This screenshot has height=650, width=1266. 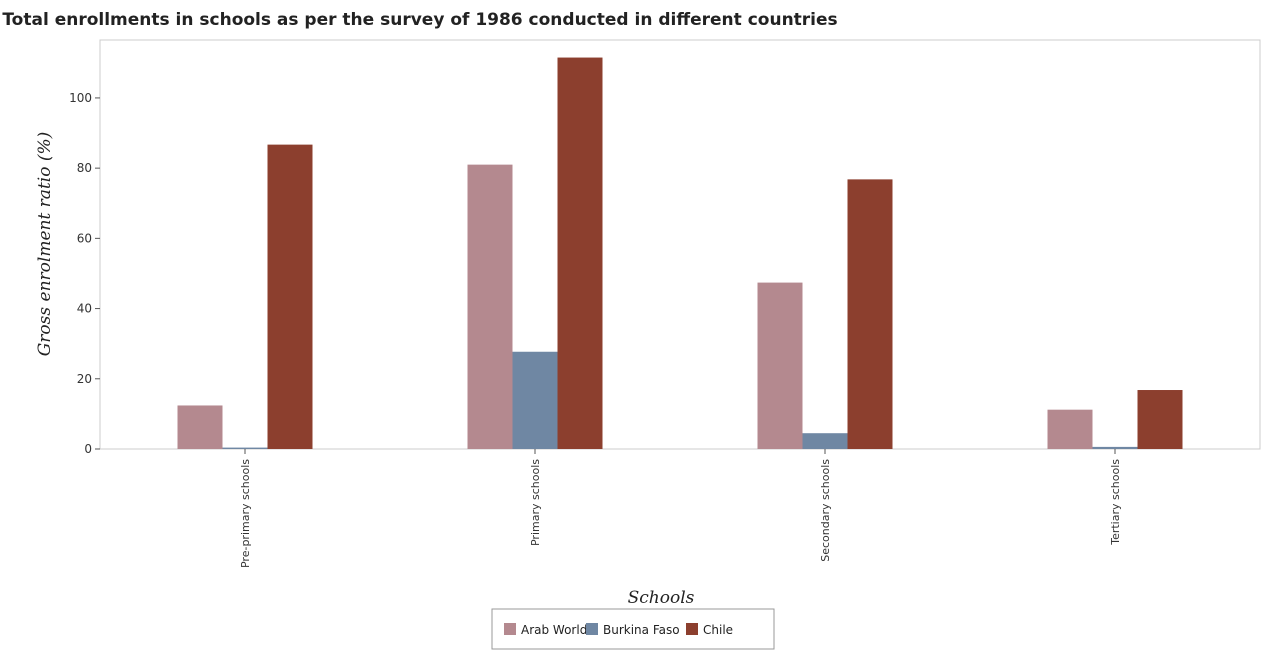 I want to click on x-tick-label: Pre-primary schools, so click(x=245, y=513).